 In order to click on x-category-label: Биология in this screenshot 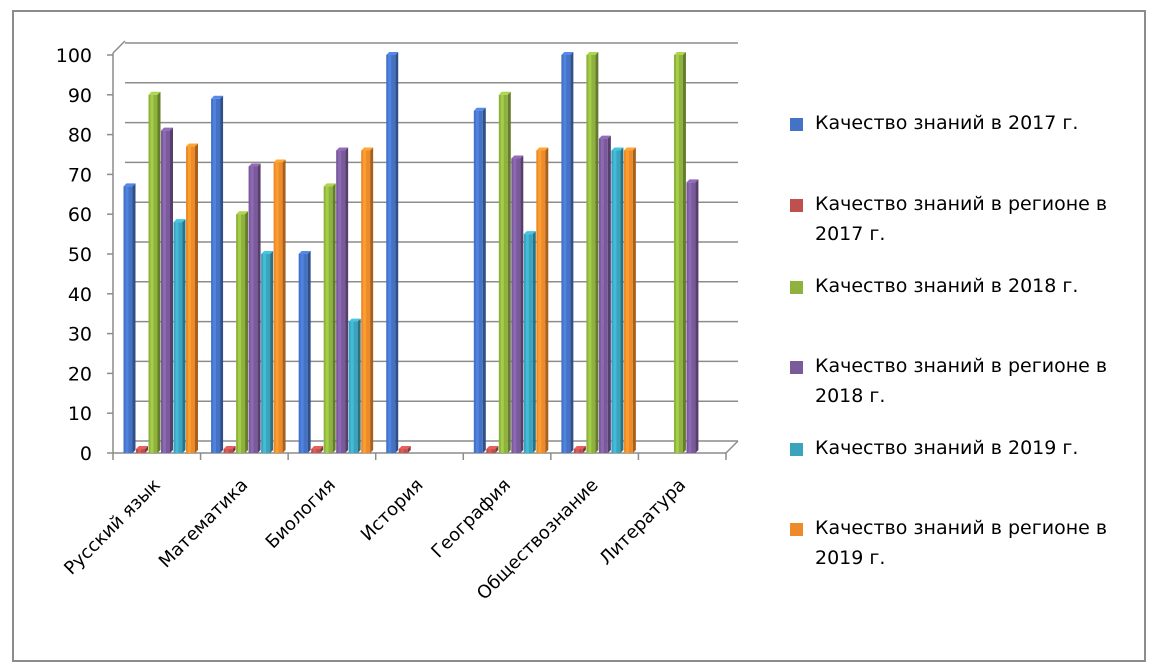, I will do `click(301, 514)`.